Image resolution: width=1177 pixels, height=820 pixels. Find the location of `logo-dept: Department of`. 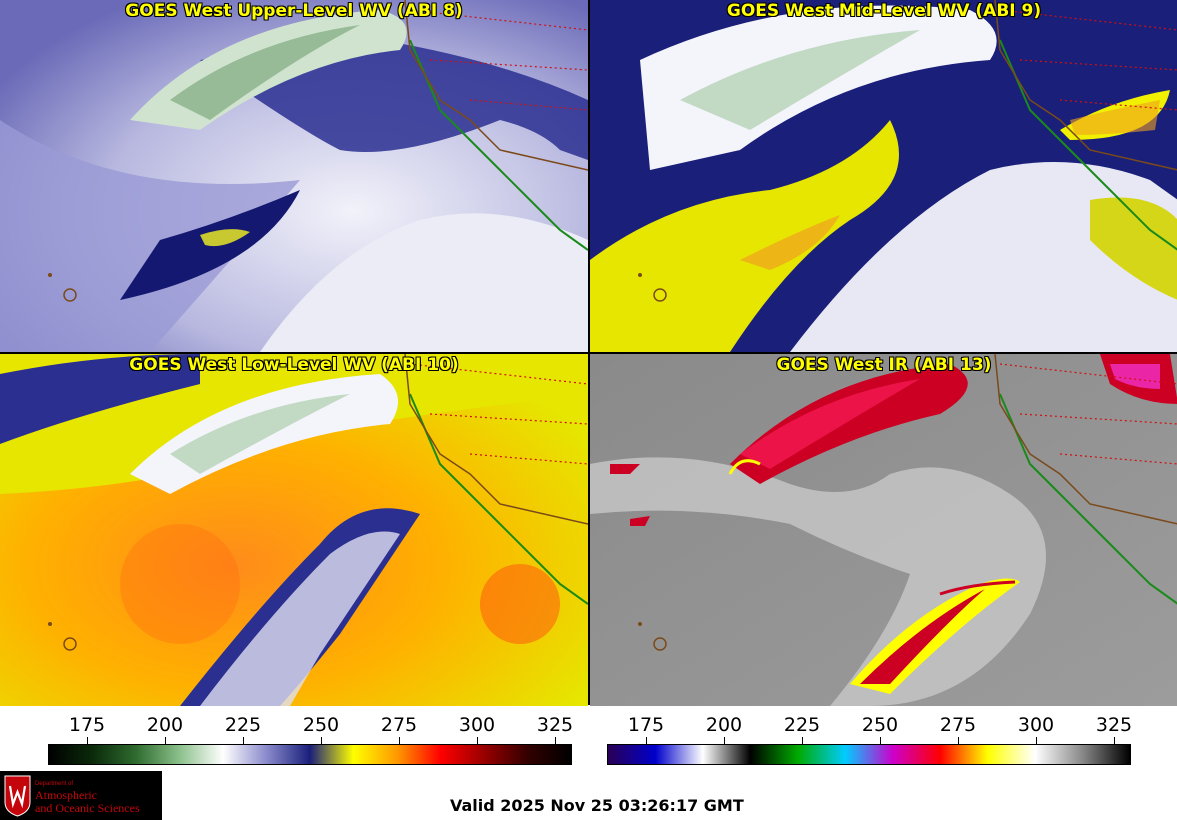

logo-dept: Department of is located at coordinates (54, 784).